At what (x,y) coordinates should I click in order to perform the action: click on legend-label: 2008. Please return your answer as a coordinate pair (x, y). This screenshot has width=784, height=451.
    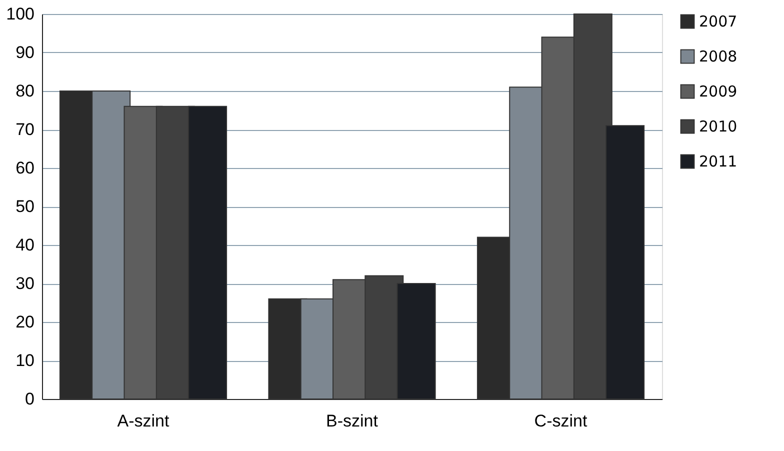
    Looking at the image, I should click on (718, 57).